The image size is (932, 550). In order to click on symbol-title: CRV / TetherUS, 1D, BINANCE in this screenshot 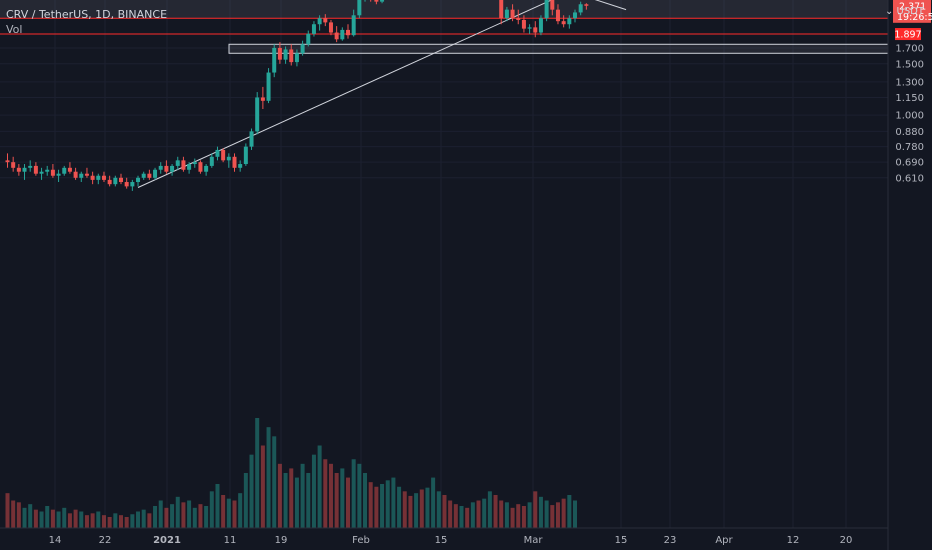, I will do `click(87, 14)`.